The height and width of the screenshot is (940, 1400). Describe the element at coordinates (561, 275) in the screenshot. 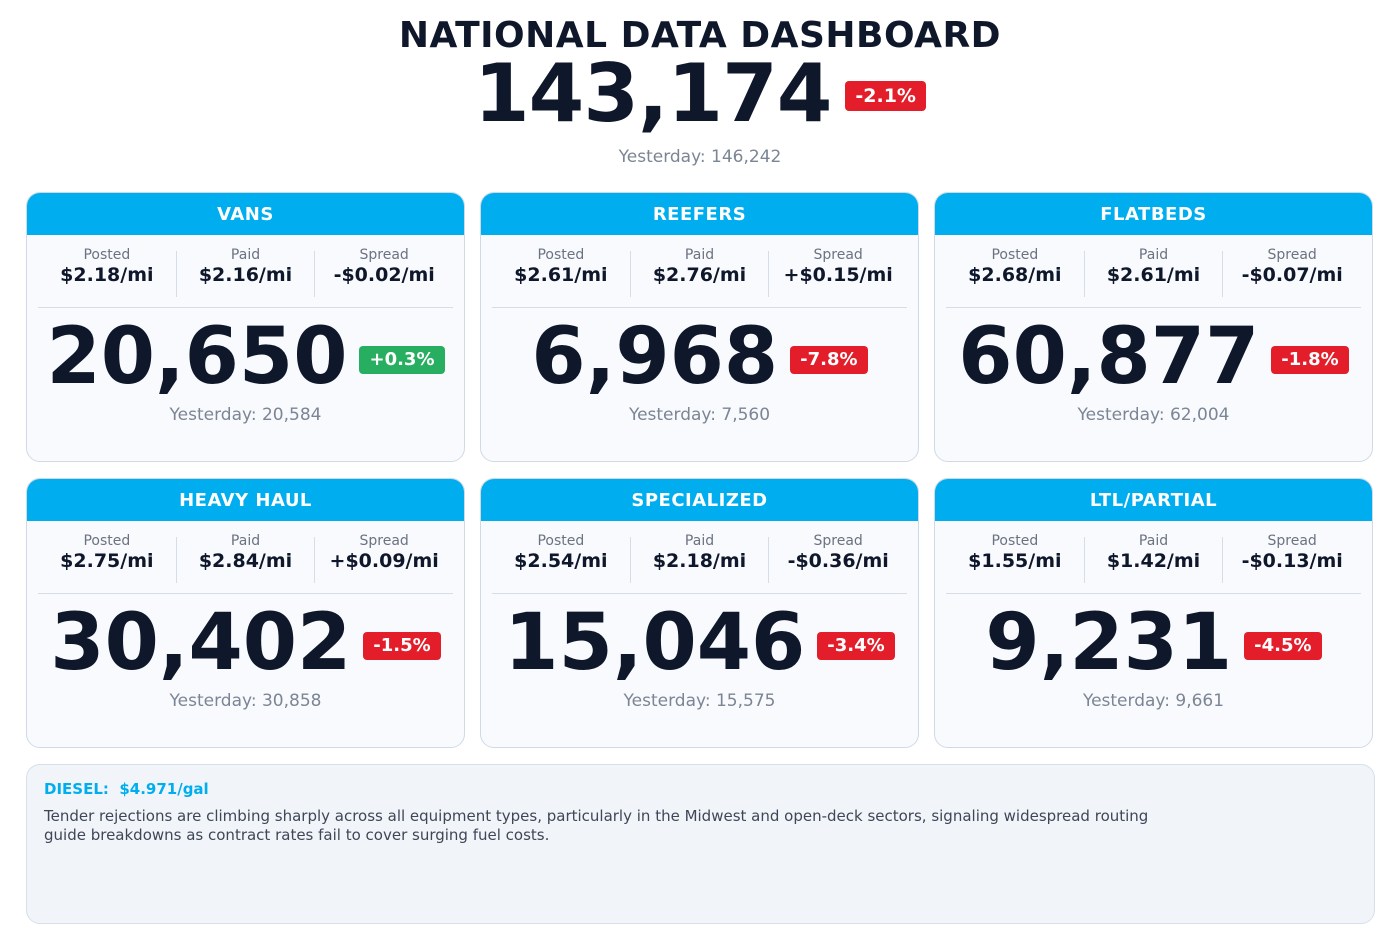

I see `posted-value: $2.61/mi` at that location.